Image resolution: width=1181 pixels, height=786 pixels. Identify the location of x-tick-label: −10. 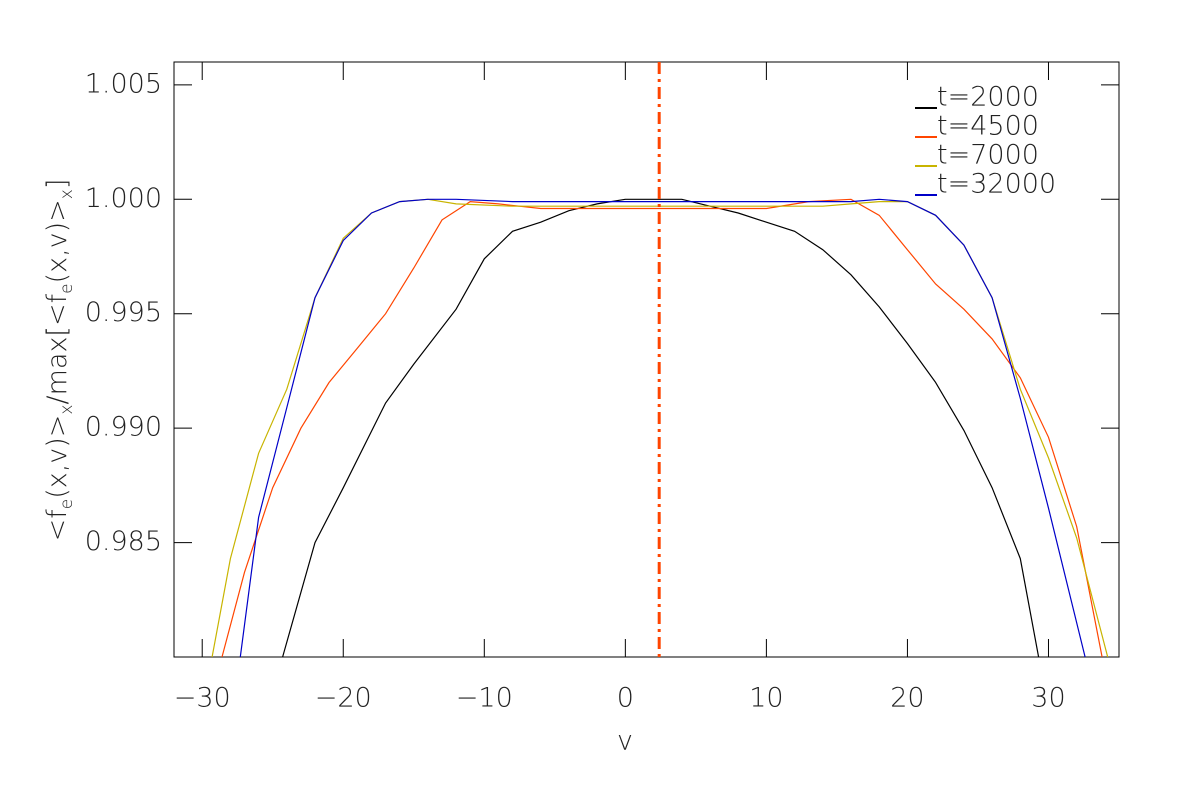
(484, 698).